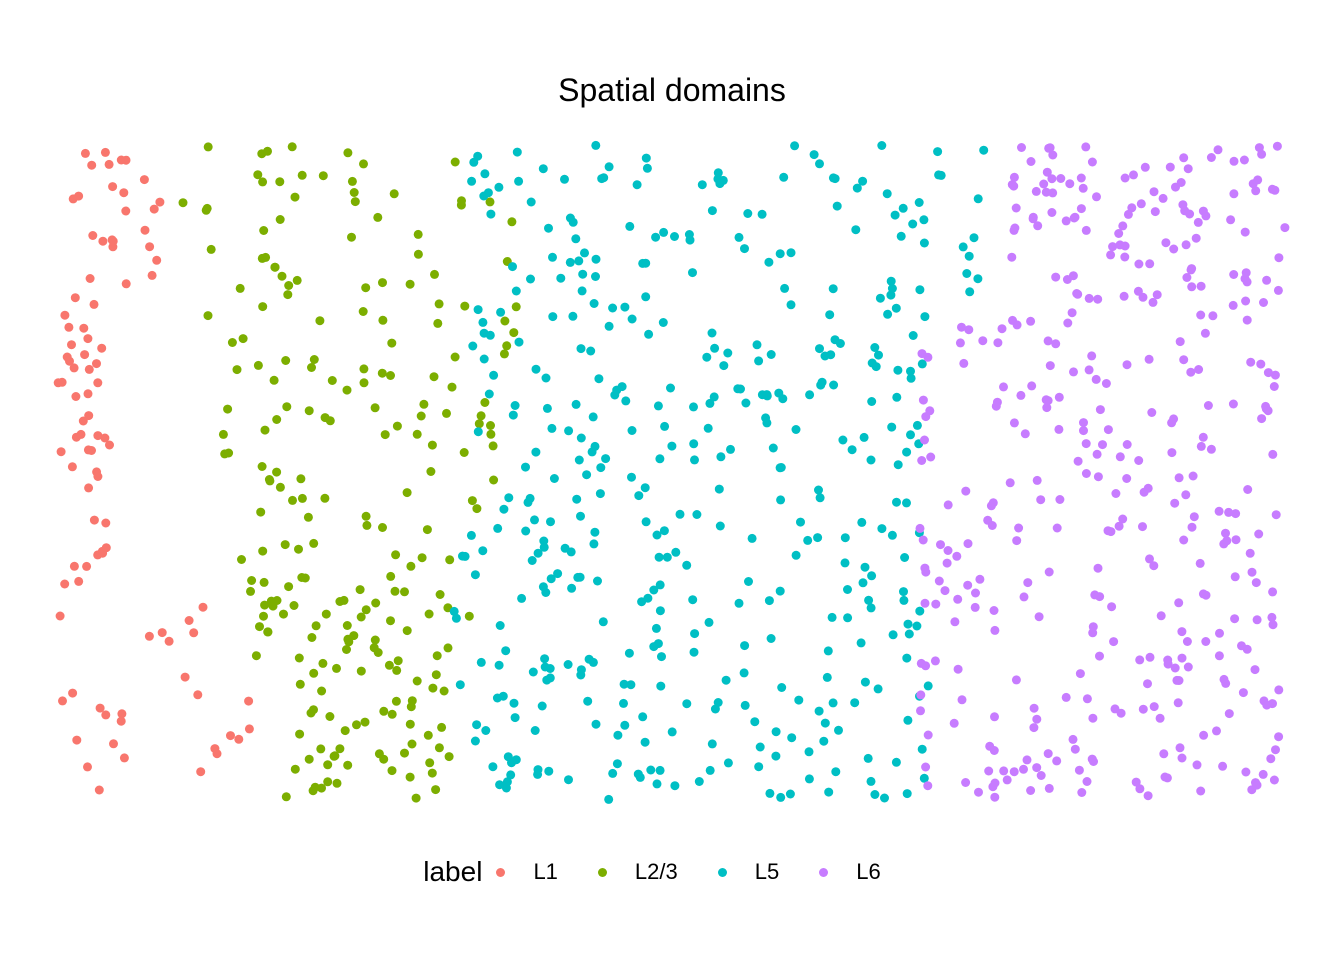 This screenshot has height=960, width=1344. Describe the element at coordinates (767, 871) in the screenshot. I see `legend-label-l5: L5` at that location.